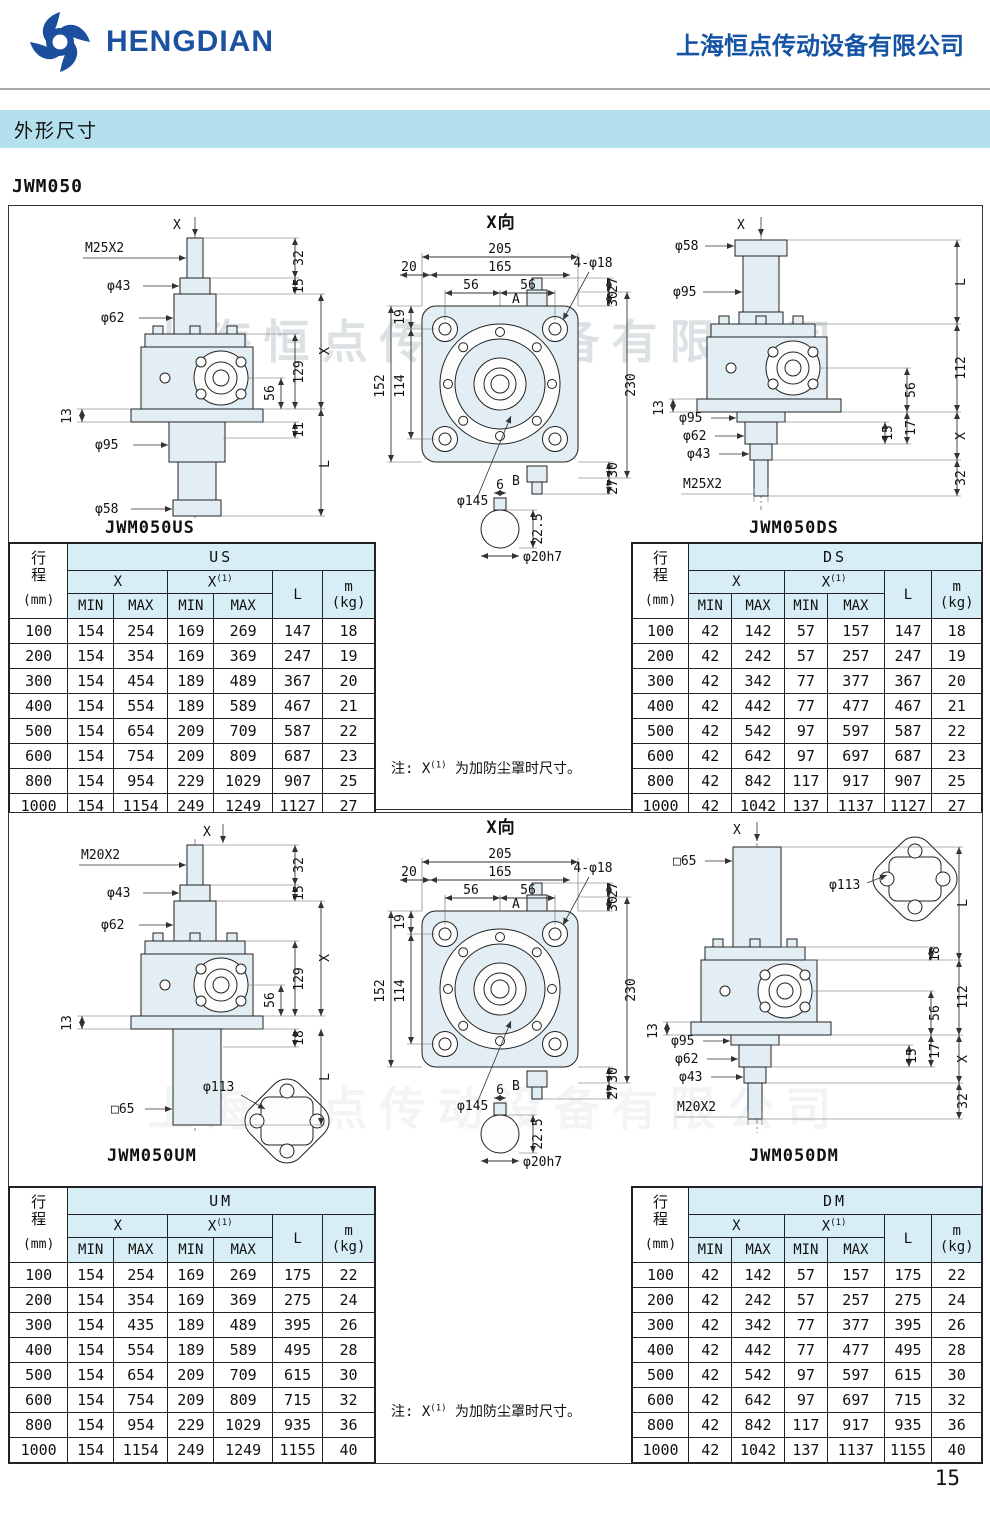 The image size is (990, 1513). What do you see at coordinates (660, 781) in the screenshot?
I see `table-cell: 800` at bounding box center [660, 781].